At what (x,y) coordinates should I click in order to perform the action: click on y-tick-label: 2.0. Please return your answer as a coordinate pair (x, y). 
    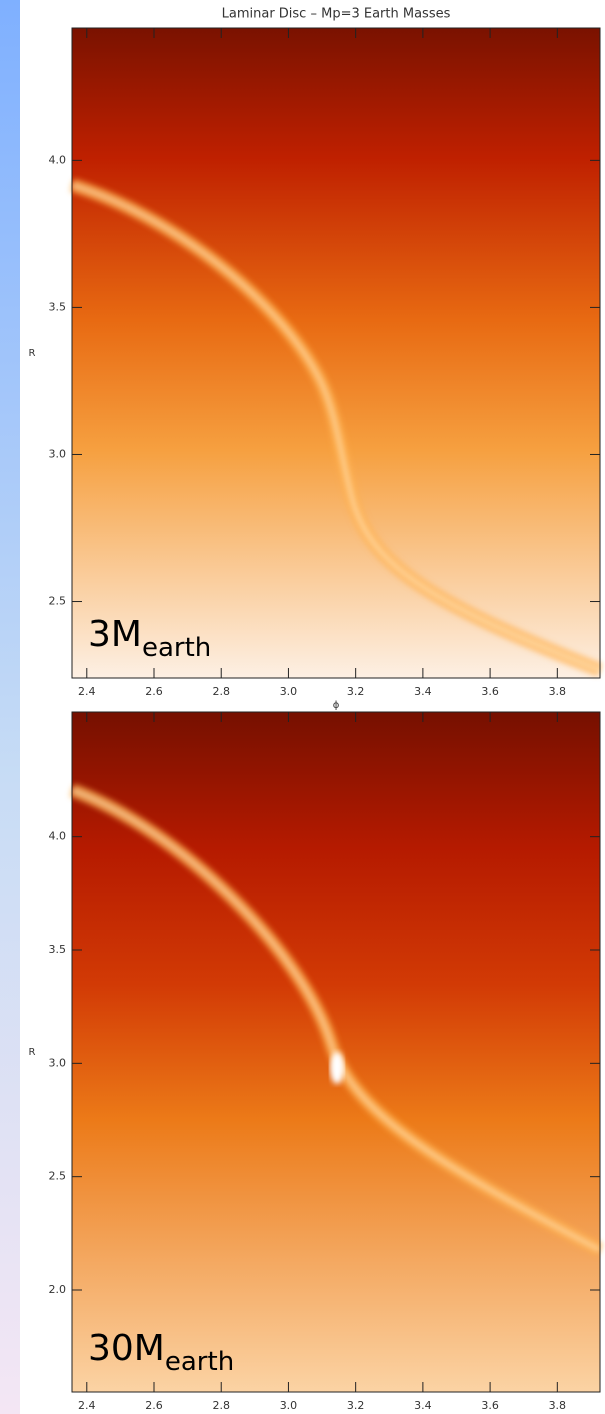
    Looking at the image, I should click on (58, 1289).